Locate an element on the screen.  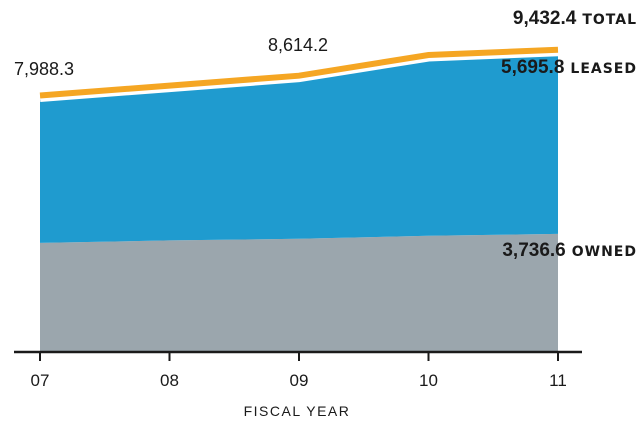
leased-end-name: LEASED is located at coordinates (603, 69).